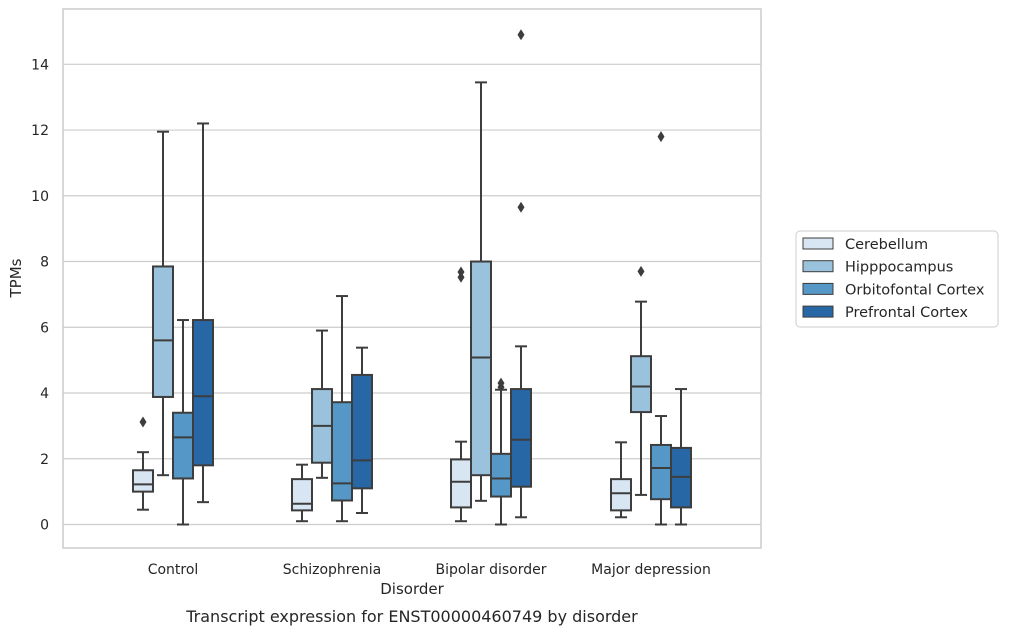 The width and height of the screenshot is (1009, 634). I want to click on legend-item: Cerebellum, so click(865, 245).